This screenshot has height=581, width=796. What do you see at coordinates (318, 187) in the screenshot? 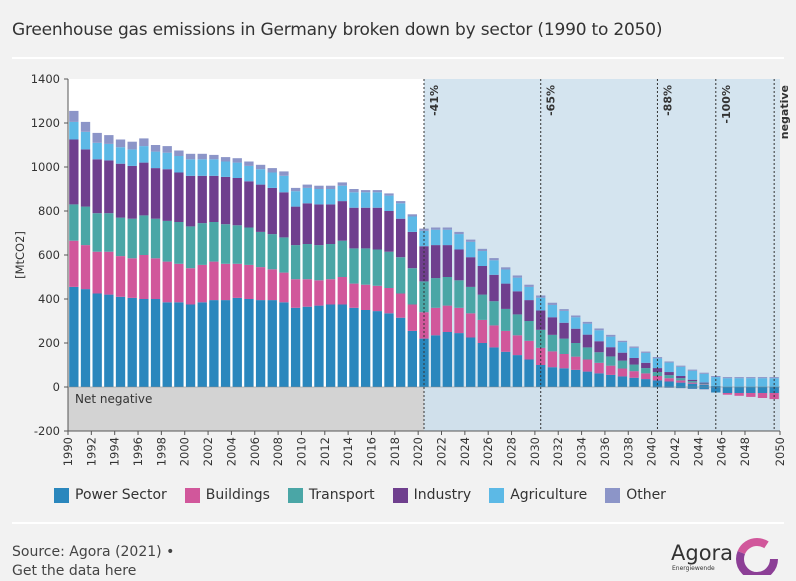
I see `bar-other-2011` at bounding box center [318, 187].